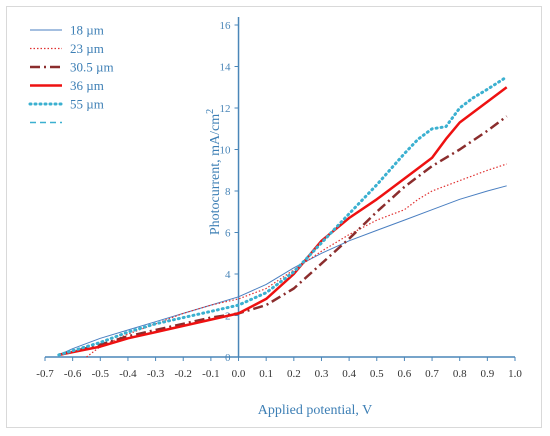 The image size is (550, 436). What do you see at coordinates (228, 234) in the screenshot?
I see `y-tick-label: 6` at bounding box center [228, 234].